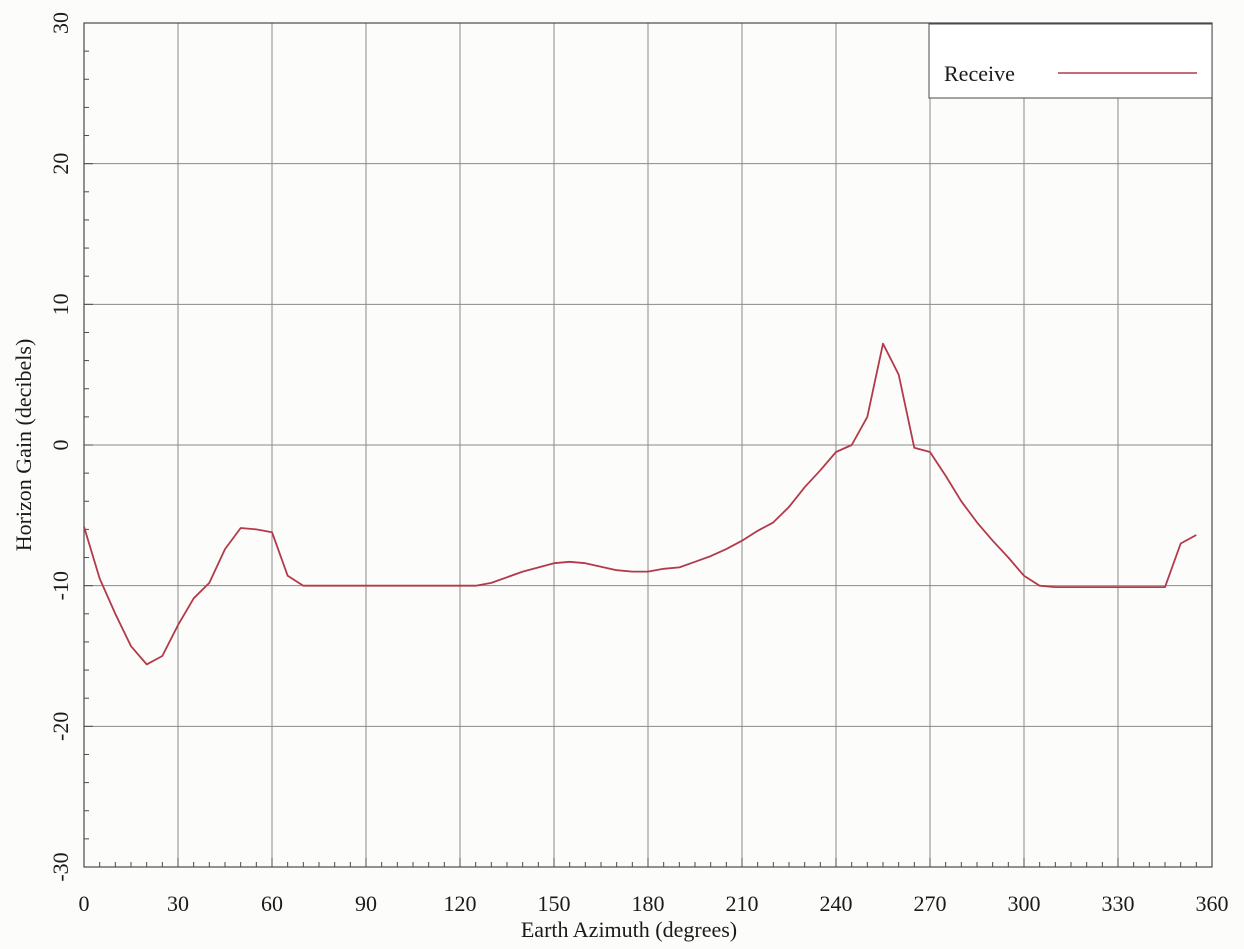 Image resolution: width=1244 pixels, height=949 pixels. Describe the element at coordinates (60, 866) in the screenshot. I see `y-tick-label: -30` at that location.